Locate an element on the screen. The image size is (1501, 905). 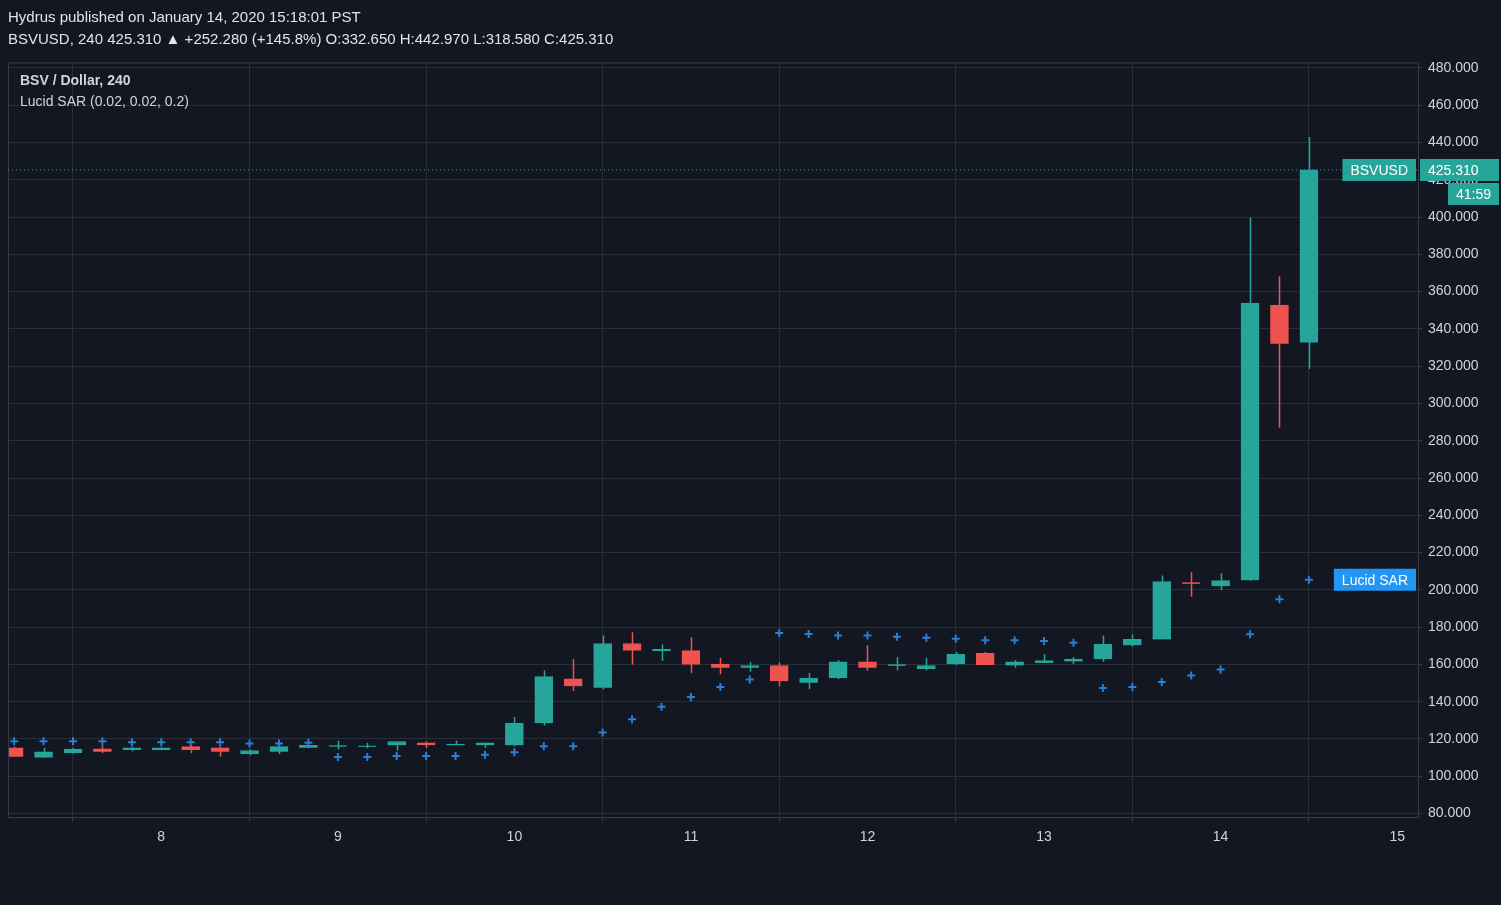
y-tick-label: 280.000 is located at coordinates (1453, 439).